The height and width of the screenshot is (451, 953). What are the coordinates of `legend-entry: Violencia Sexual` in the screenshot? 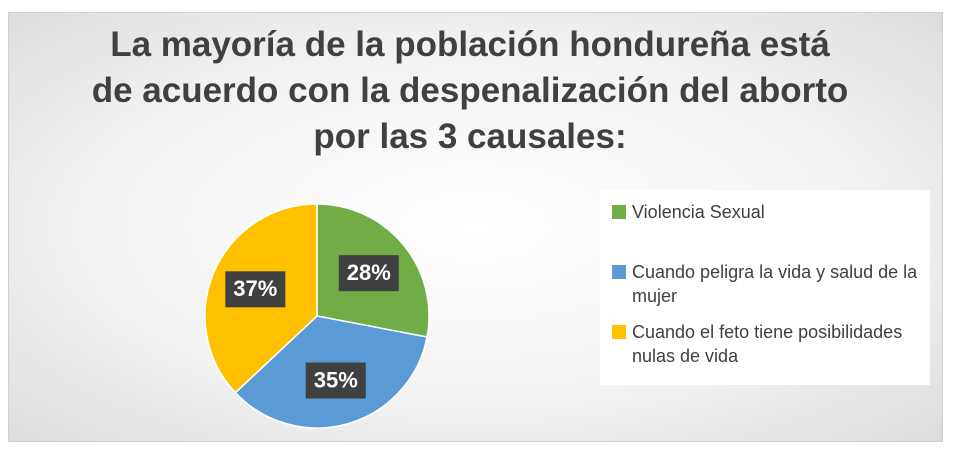 It's located at (765, 212).